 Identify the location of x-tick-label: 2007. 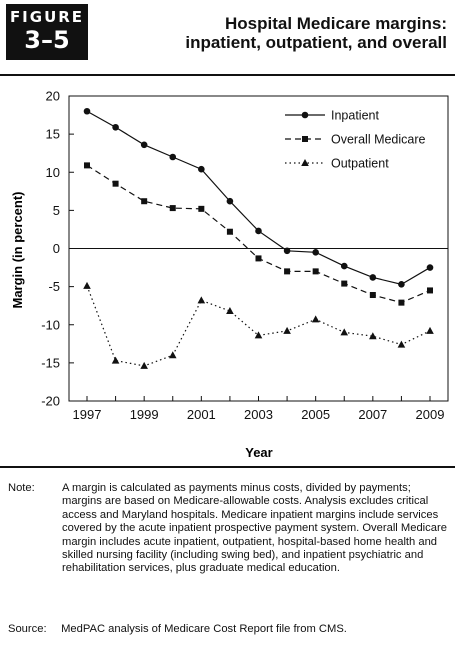
(372, 414).